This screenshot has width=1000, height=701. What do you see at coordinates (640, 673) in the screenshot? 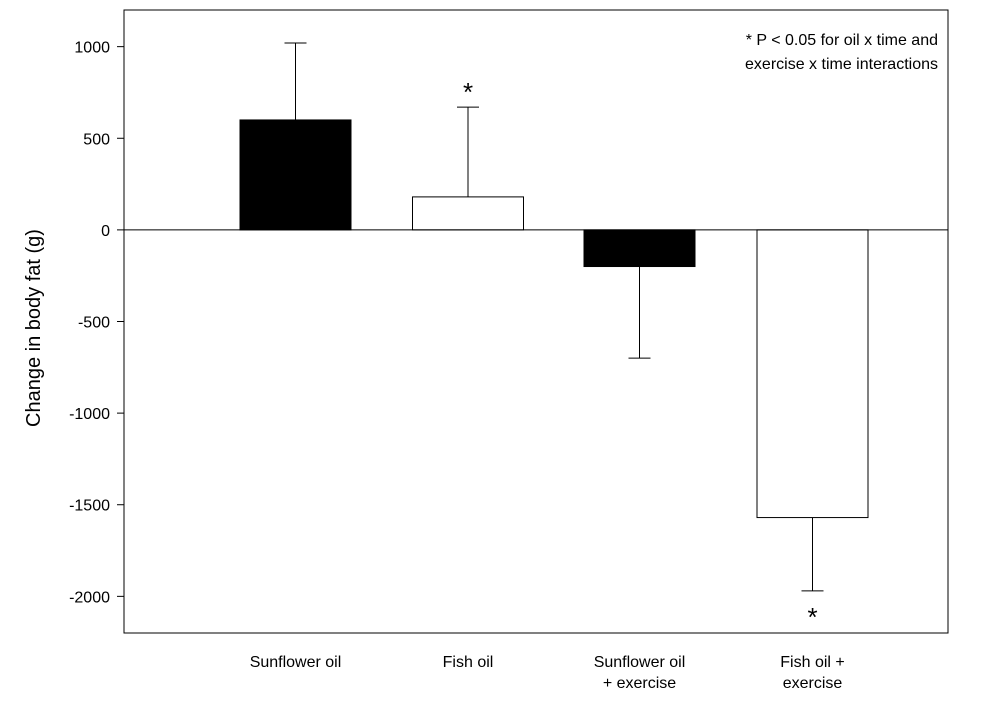
I see `x-category-label: Sunflower oil + exercise` at bounding box center [640, 673].